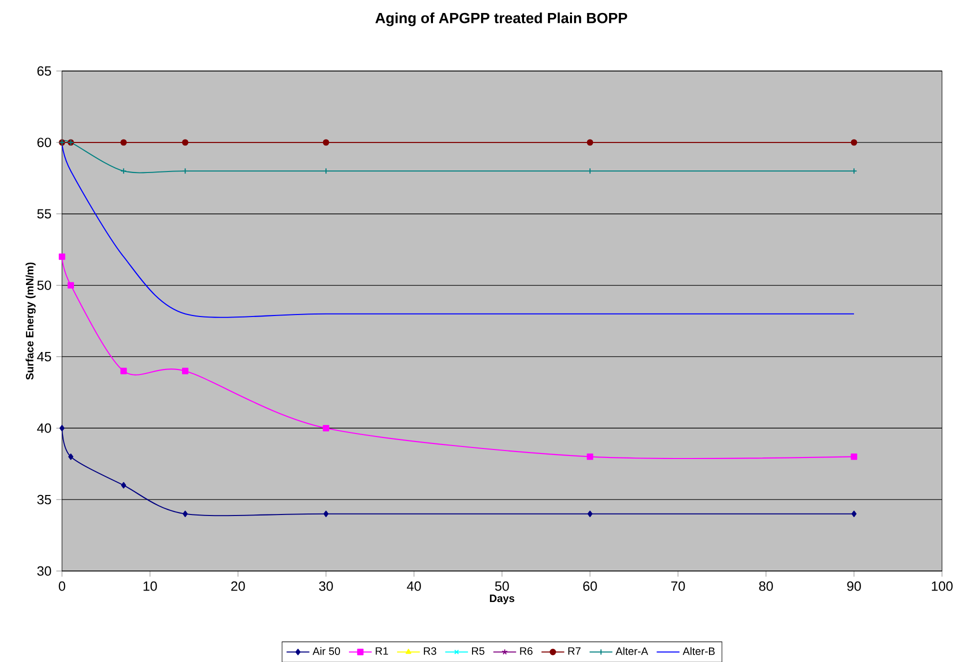 The width and height of the screenshot is (958, 662). Describe the element at coordinates (942, 586) in the screenshot. I see `x-tick-label: 100` at that location.